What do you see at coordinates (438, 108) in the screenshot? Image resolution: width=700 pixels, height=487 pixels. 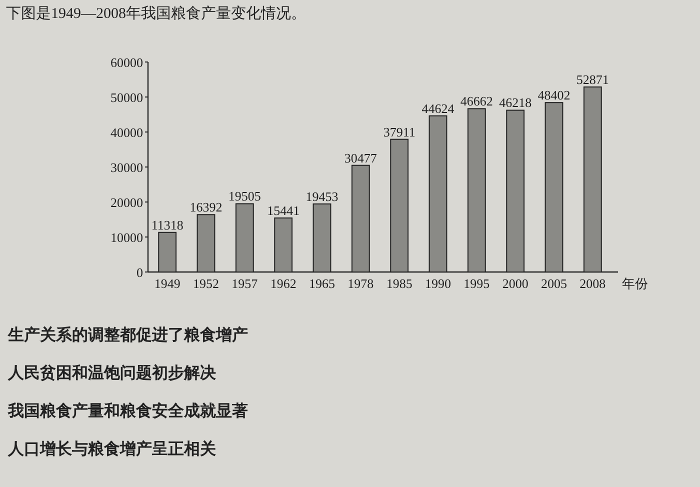 I see `data-label: 44624` at bounding box center [438, 108].